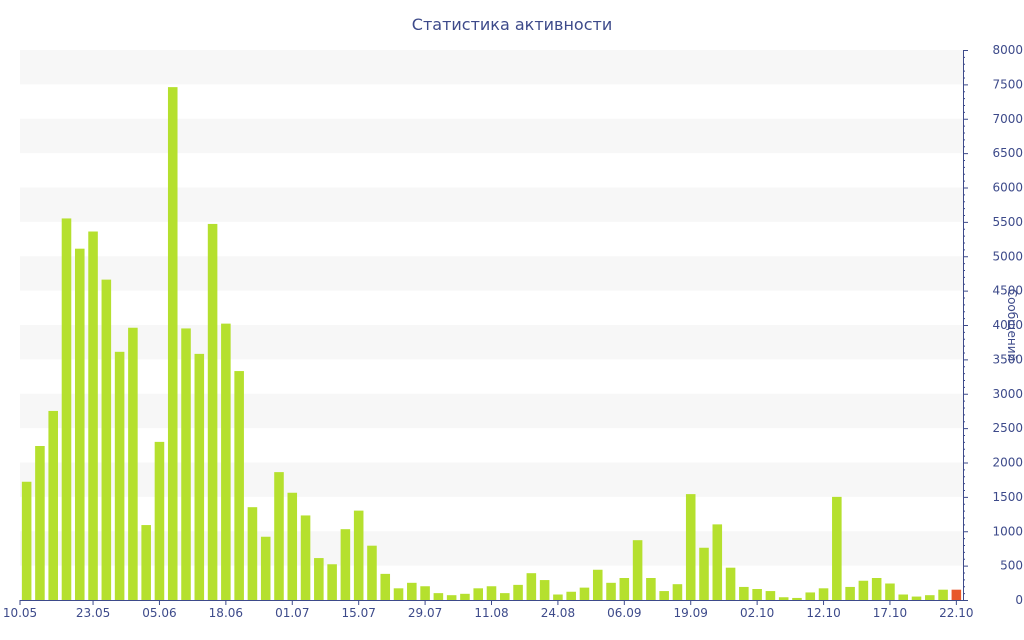  Describe the element at coordinates (20, 613) in the screenshot. I see `x-tick-label: 10.05` at that location.